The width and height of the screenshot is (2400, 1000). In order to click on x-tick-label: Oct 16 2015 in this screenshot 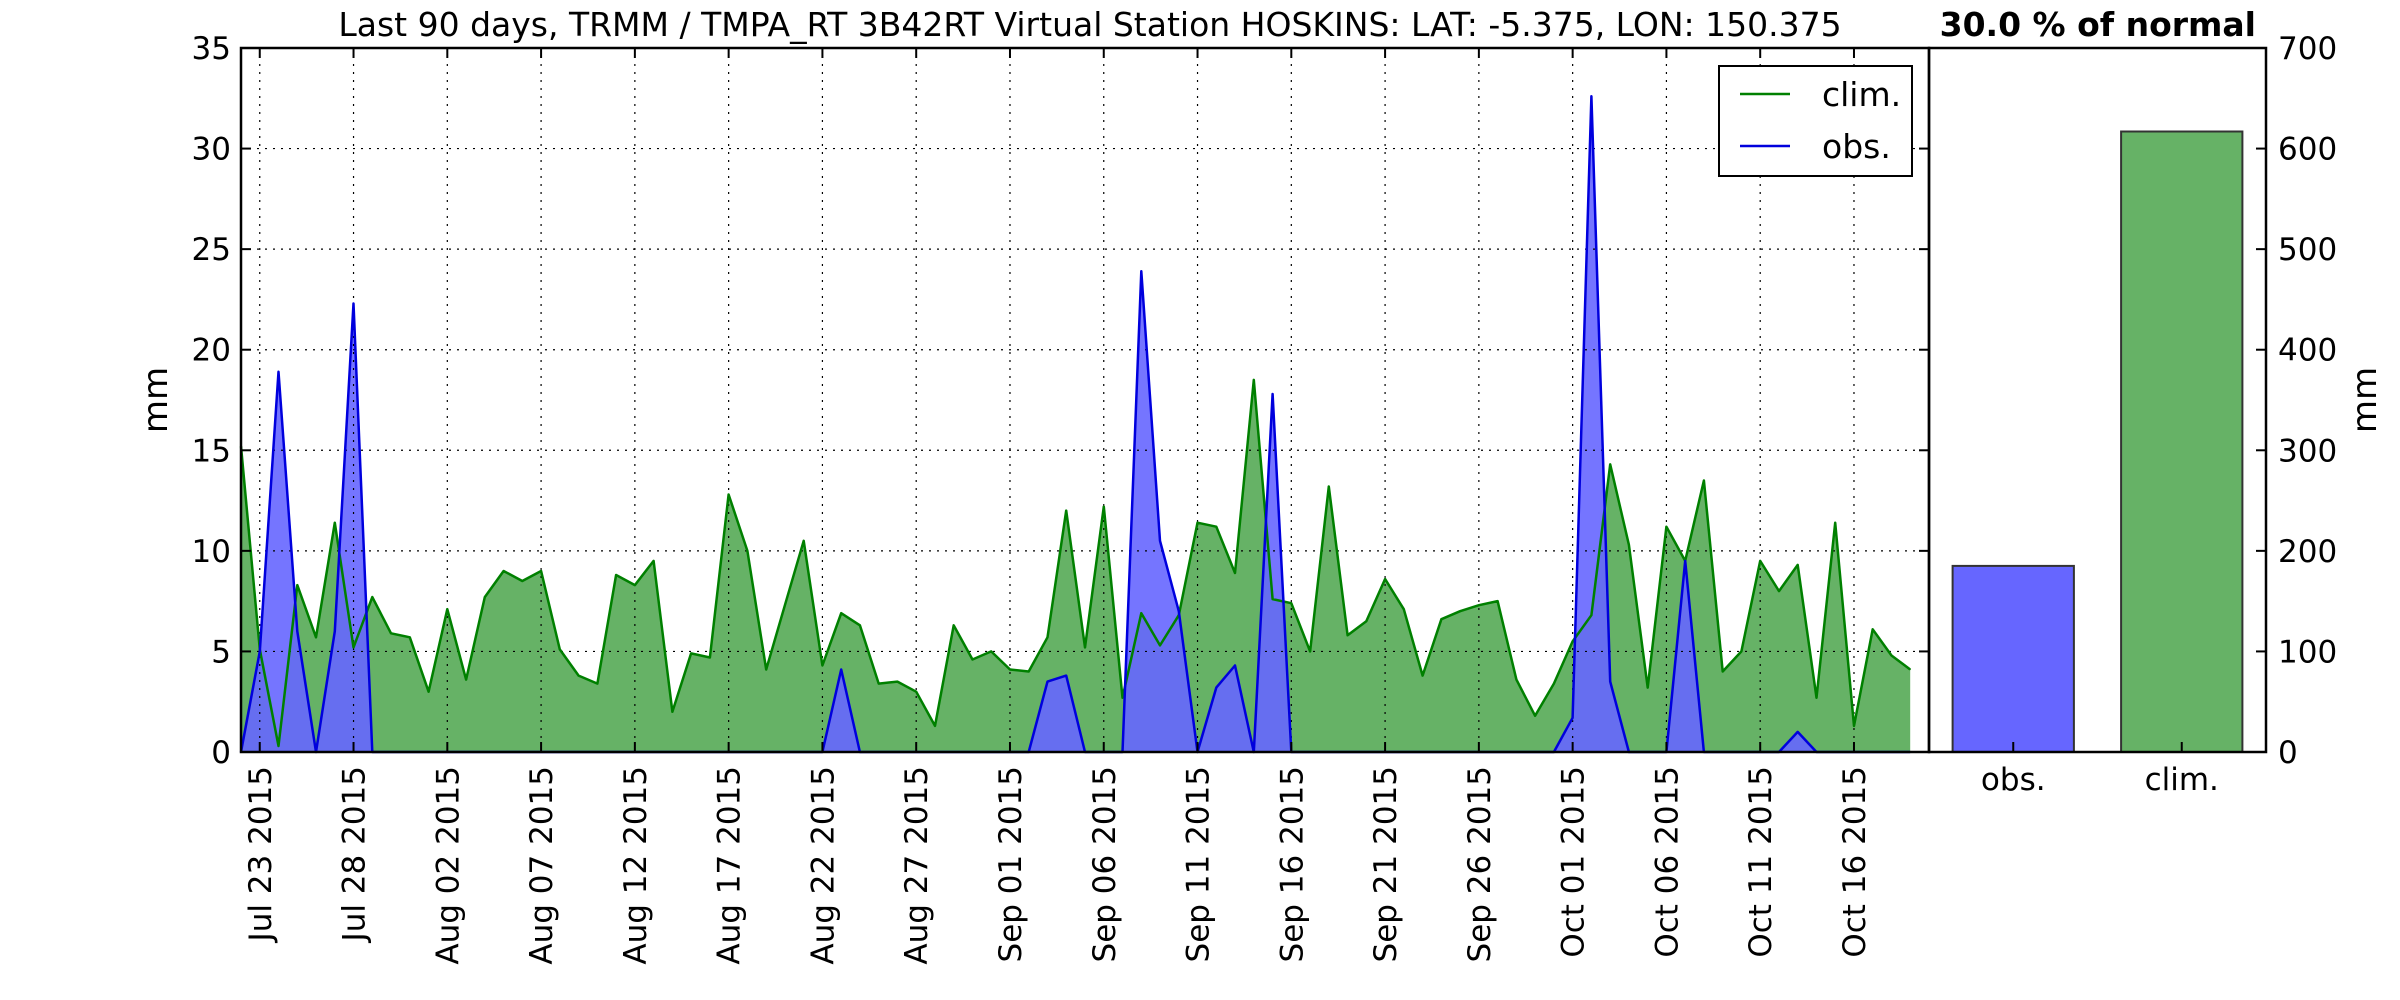, I will do `click(1855, 862)`.